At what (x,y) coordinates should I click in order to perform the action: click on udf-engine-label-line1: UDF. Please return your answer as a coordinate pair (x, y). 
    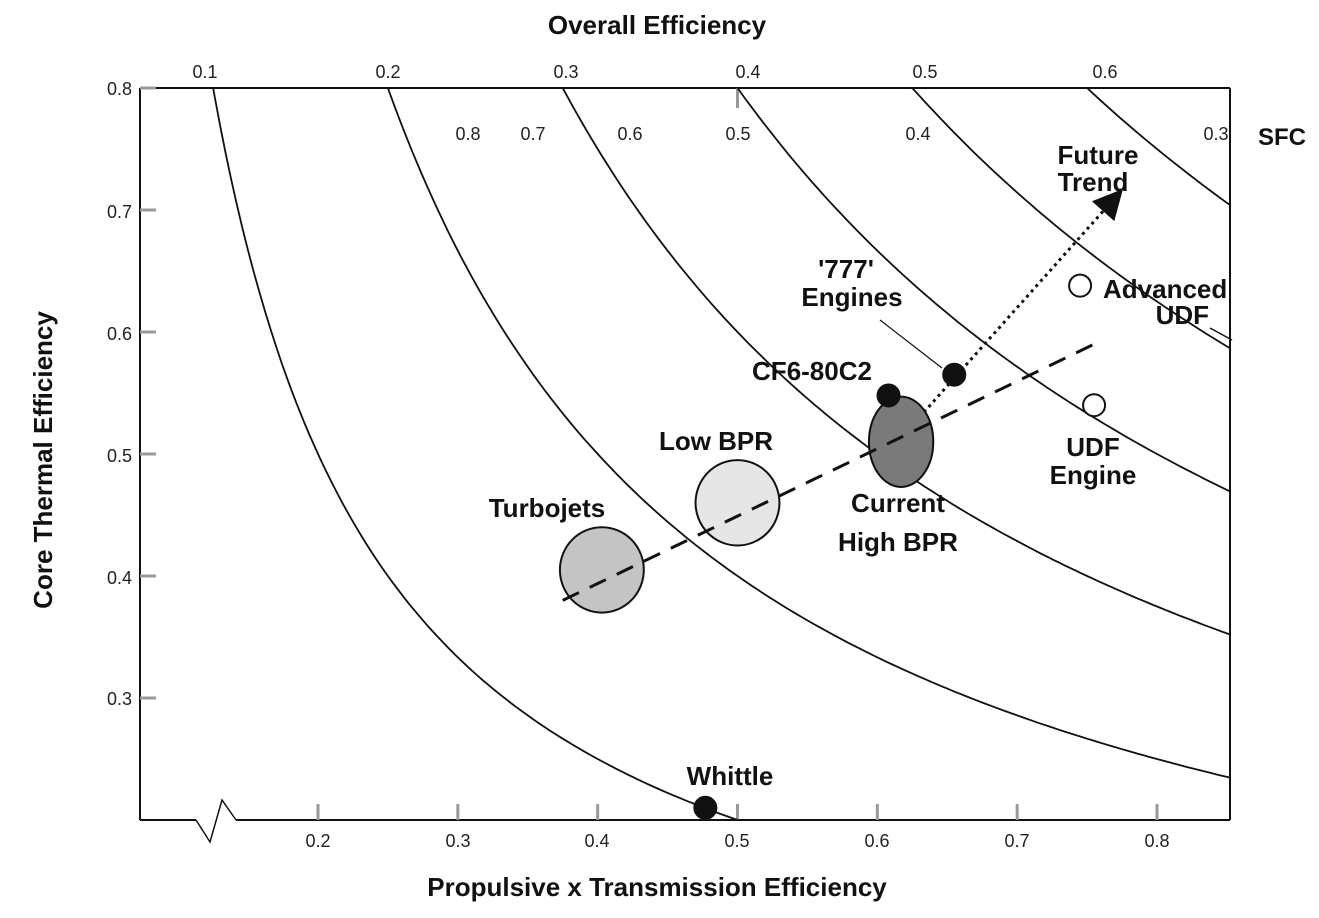
    Looking at the image, I should click on (1092, 447).